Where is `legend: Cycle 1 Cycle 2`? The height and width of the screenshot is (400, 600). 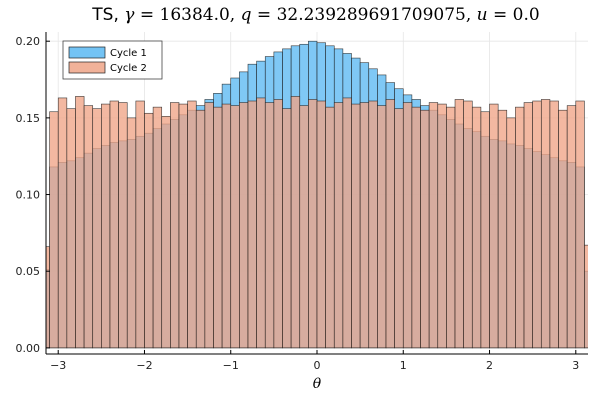 legend: Cycle 1 Cycle 2 is located at coordinates (112, 60).